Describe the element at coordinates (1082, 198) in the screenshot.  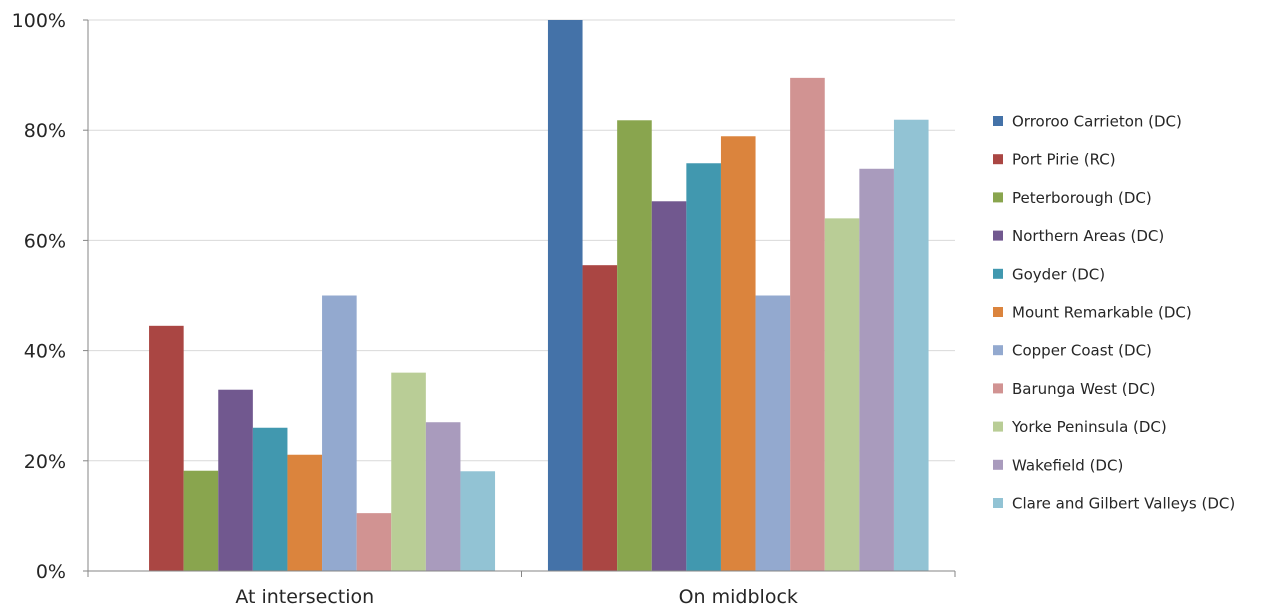
I see `legend-label: Peterborough (DC)` at that location.